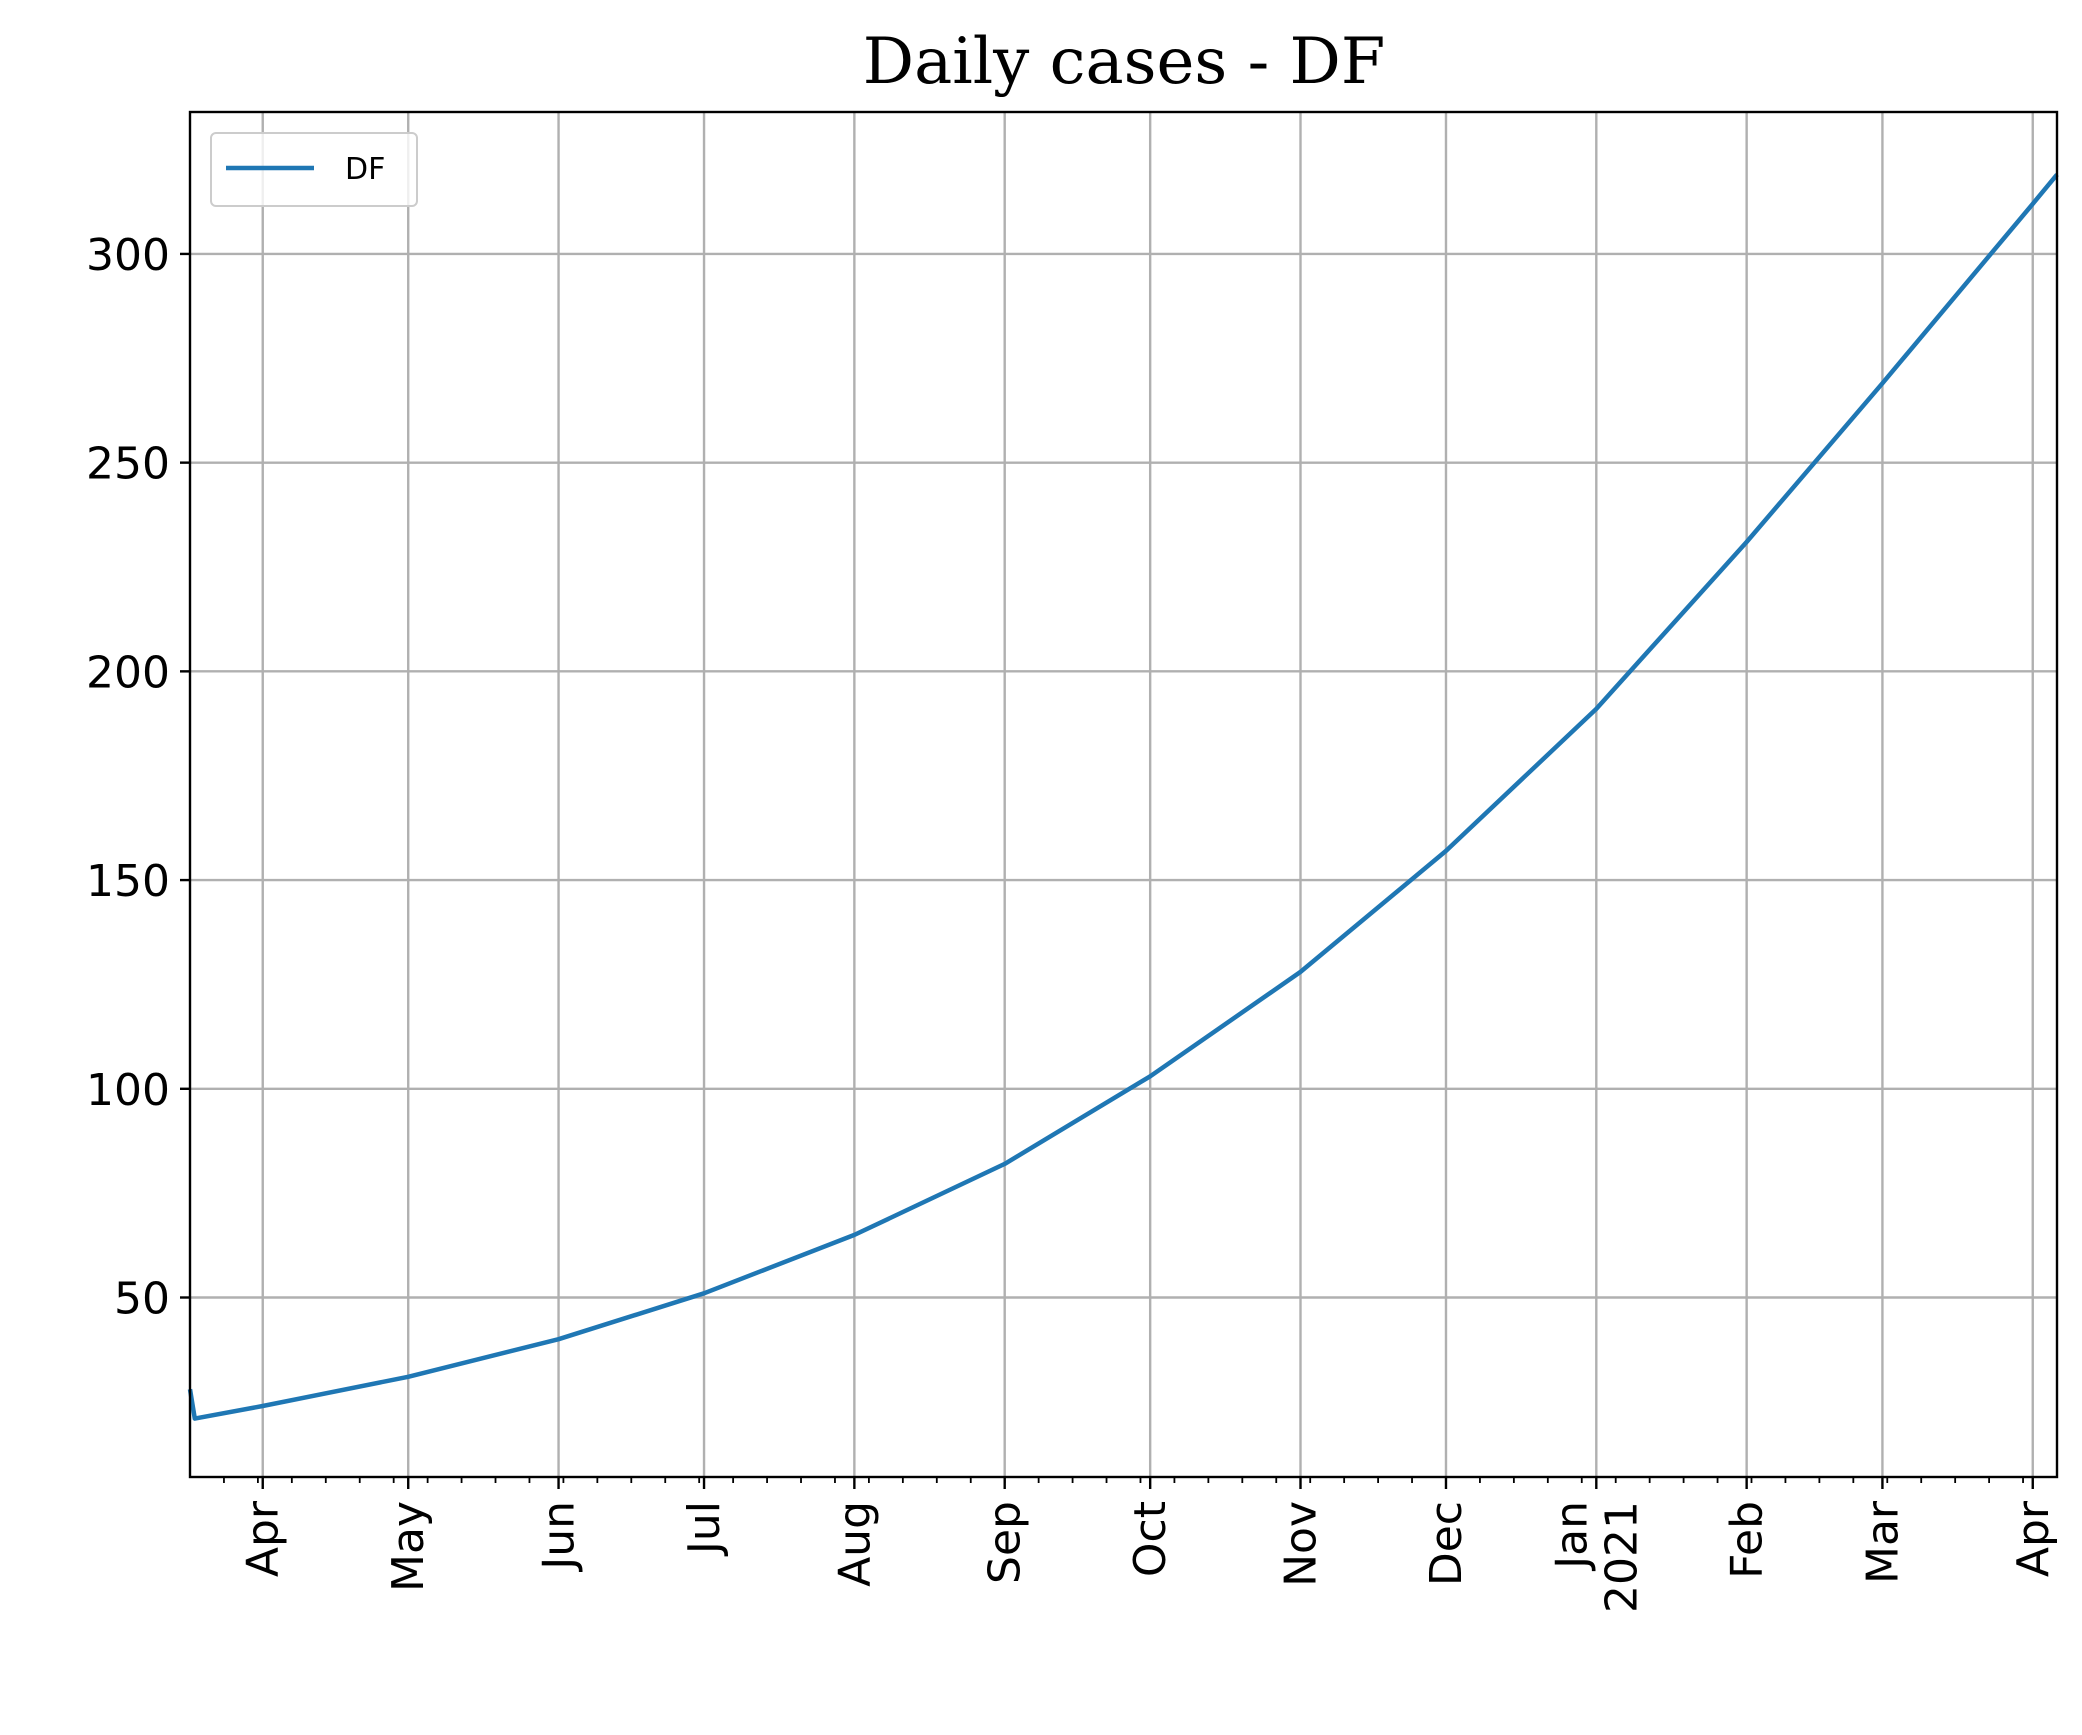  I want to click on x-tick-label: 2021, so click(1621, 1557).